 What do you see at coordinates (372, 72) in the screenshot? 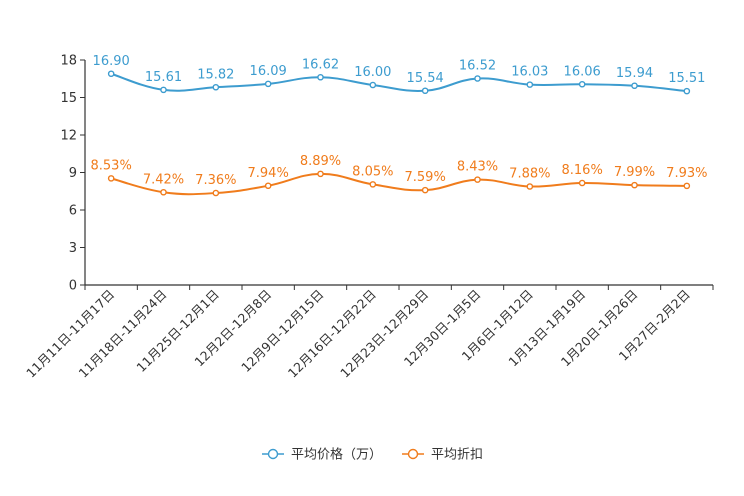
I see `data-label: 16.00` at bounding box center [372, 72].